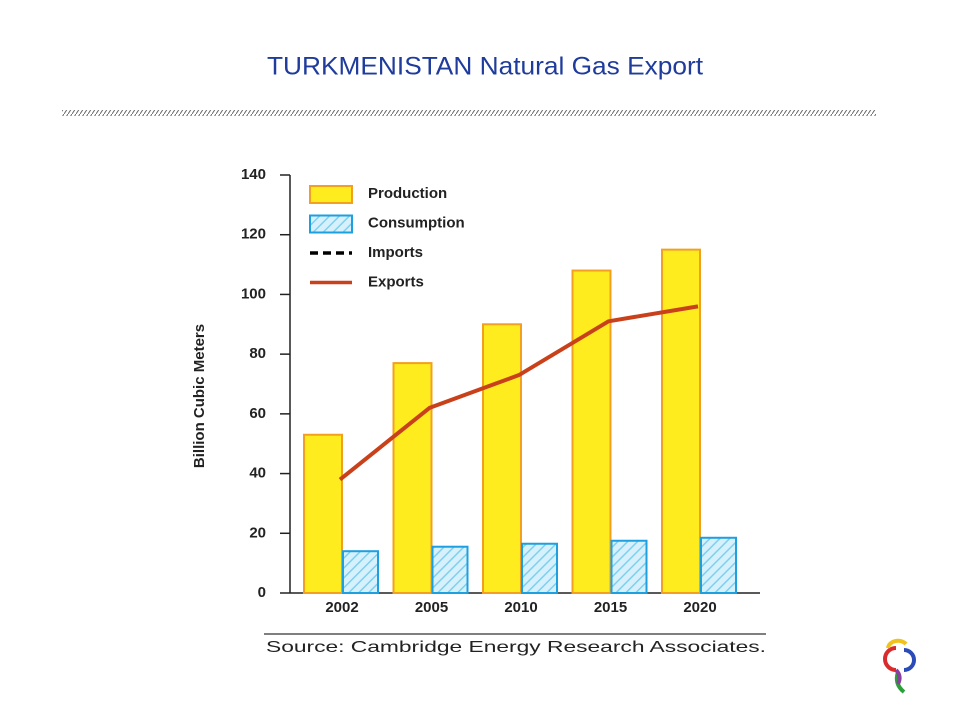 This screenshot has height=725, width=960. I want to click on y-tick-label: 80, so click(257, 353).